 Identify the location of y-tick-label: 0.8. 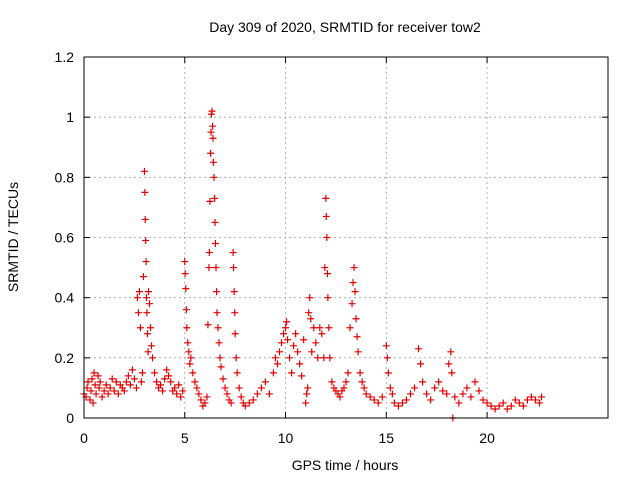
(65, 177).